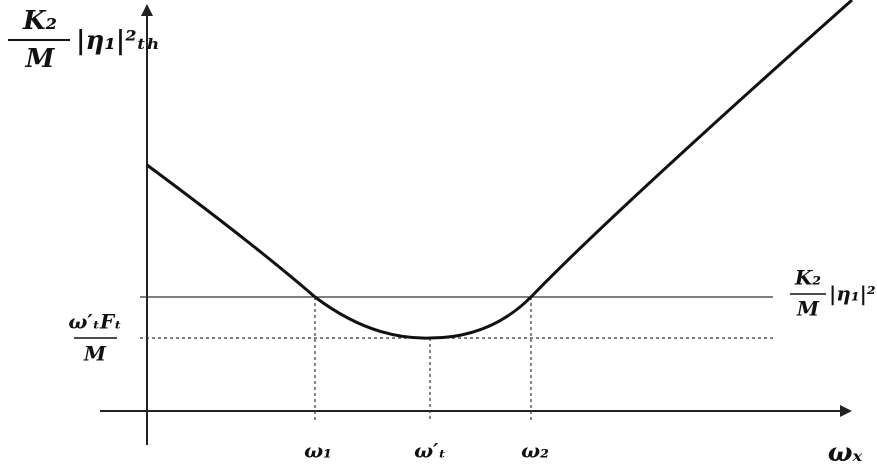 The width and height of the screenshot is (877, 467). Describe the element at coordinates (852, 294) in the screenshot. I see `level-factor: |η₁|²` at that location.